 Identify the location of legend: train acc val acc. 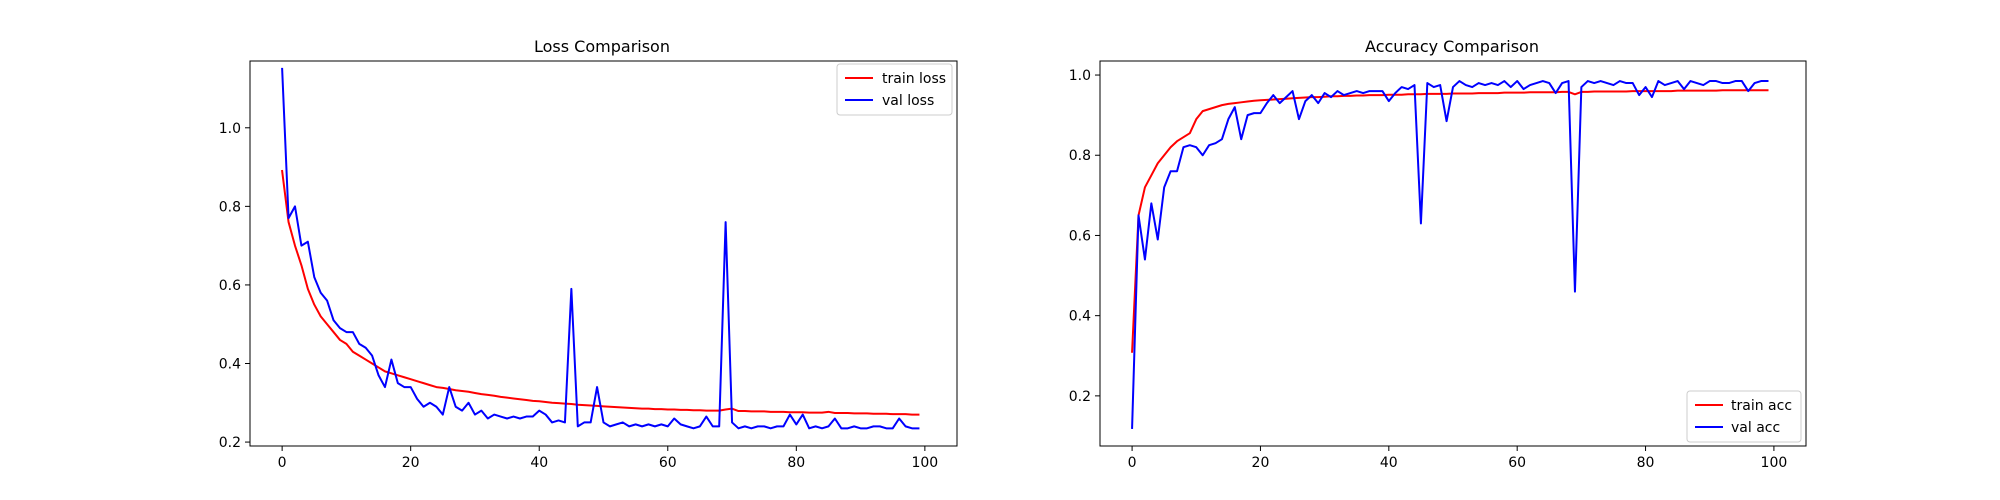
(1744, 416).